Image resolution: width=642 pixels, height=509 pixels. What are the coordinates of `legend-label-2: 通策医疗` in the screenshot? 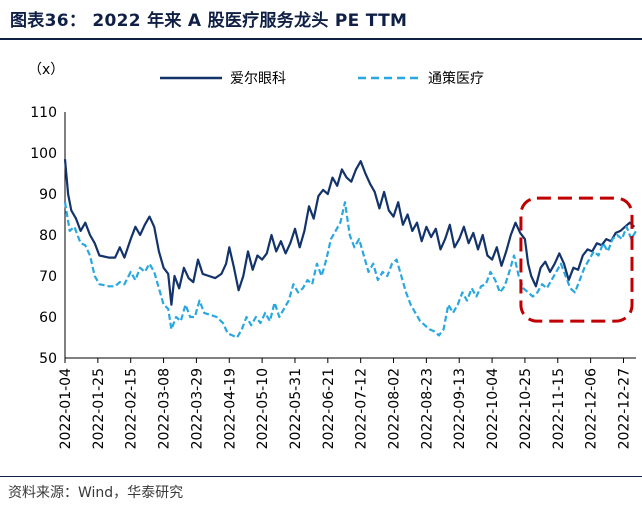 It's located at (456, 78).